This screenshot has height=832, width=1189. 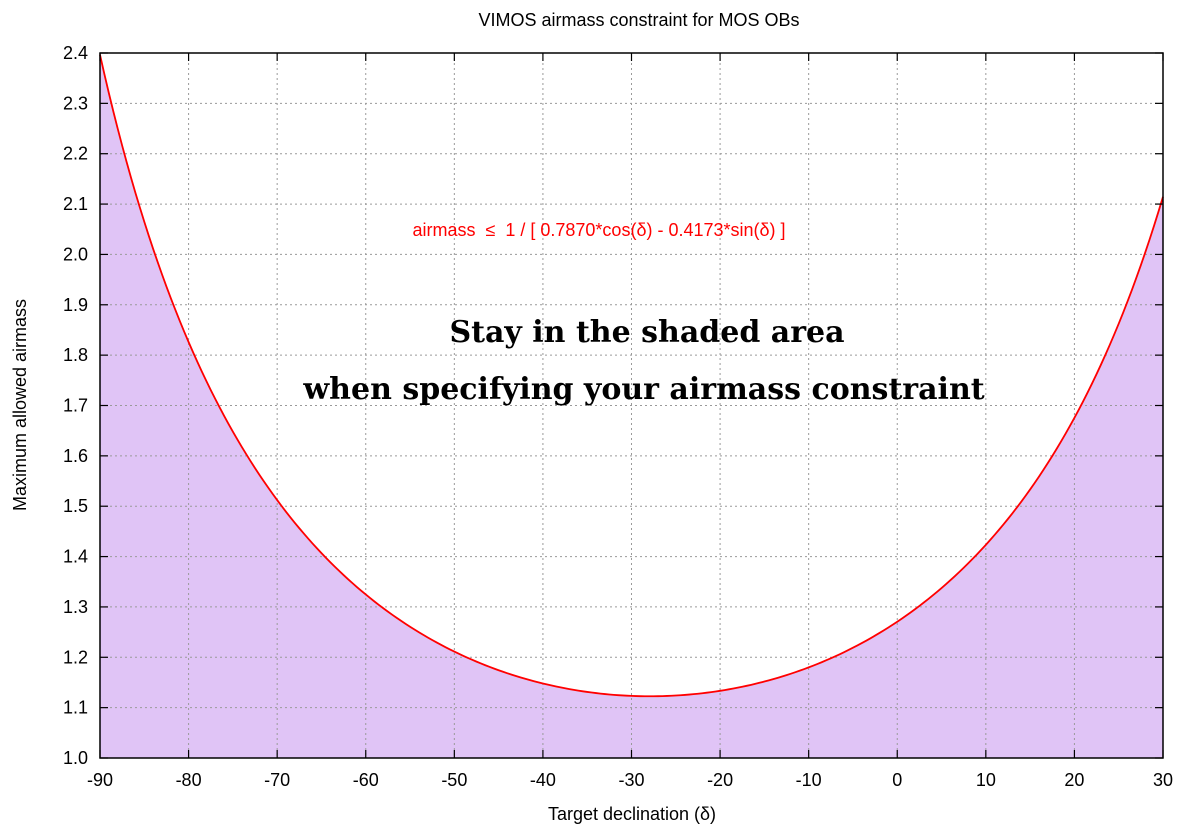 I want to click on y-tick-label: 2.2, so click(x=75, y=154).